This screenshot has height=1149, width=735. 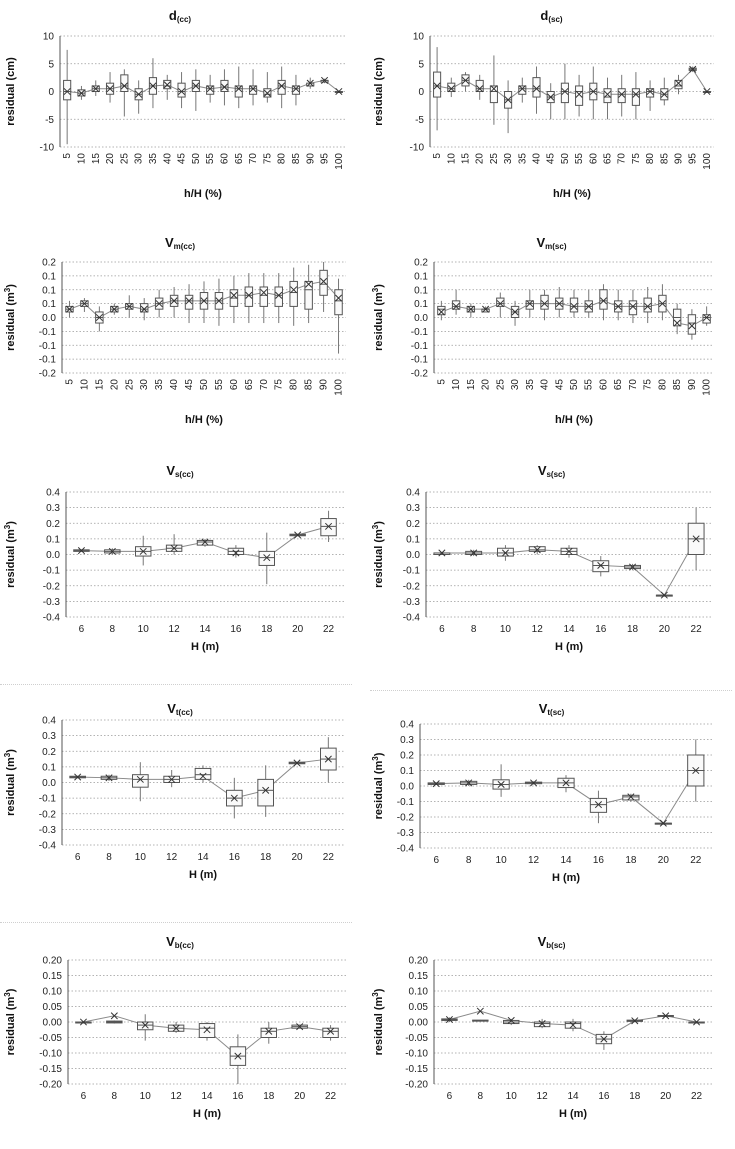 What do you see at coordinates (419, 976) in the screenshot?
I see `y-tick-label: 0.15` at bounding box center [419, 976].